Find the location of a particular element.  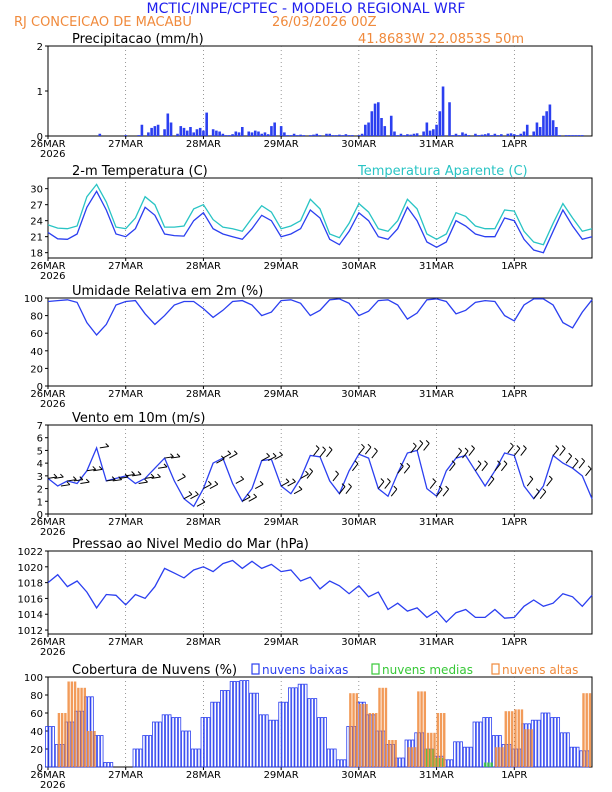

x-tick-label: 31MAR is located at coordinates (436, 394).